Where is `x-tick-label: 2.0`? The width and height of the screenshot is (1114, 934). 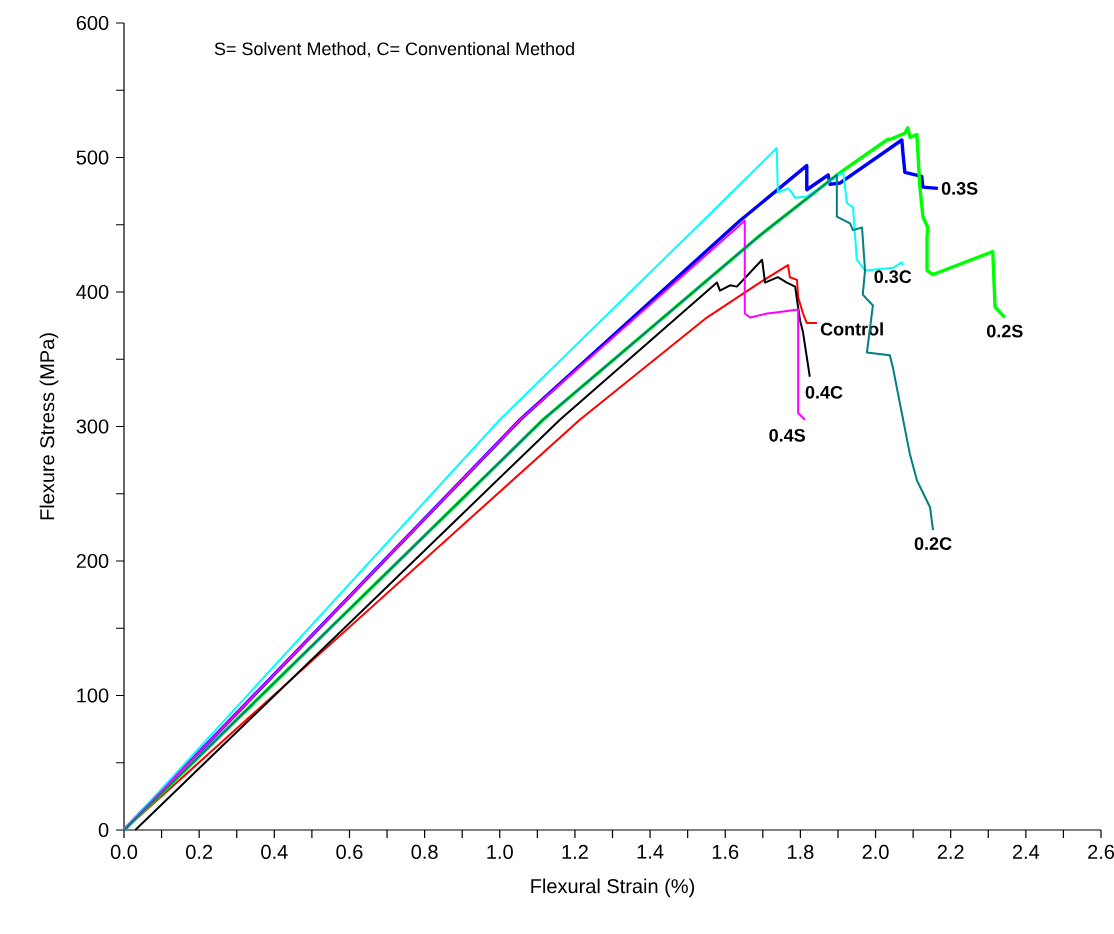
x-tick-label: 2.0 is located at coordinates (875, 851).